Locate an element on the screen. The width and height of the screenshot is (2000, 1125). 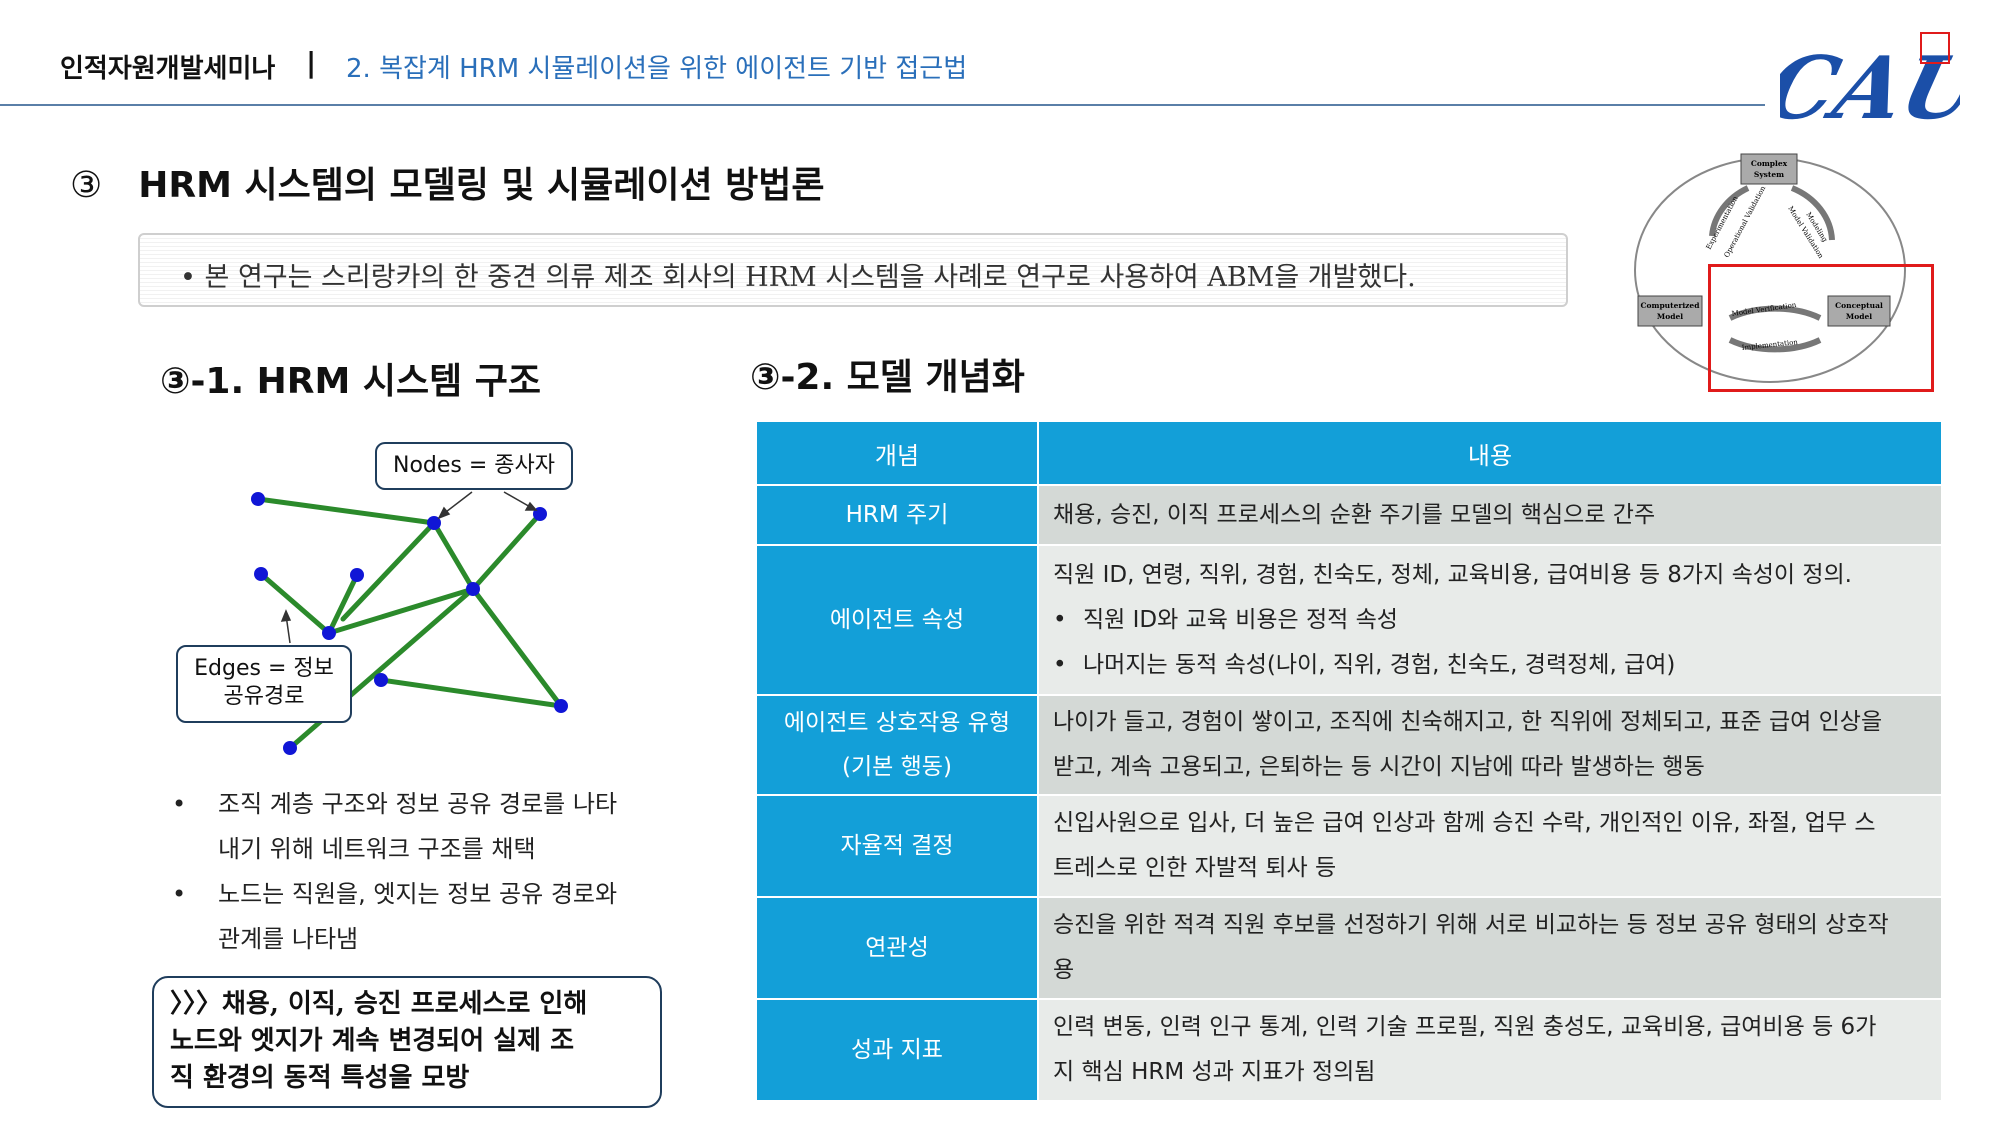
content-subitem: • 나머지는 동적 속성(나이, 직위, 경험, 친숙도, 경력정체, 급여) is located at coordinates (1490, 665).